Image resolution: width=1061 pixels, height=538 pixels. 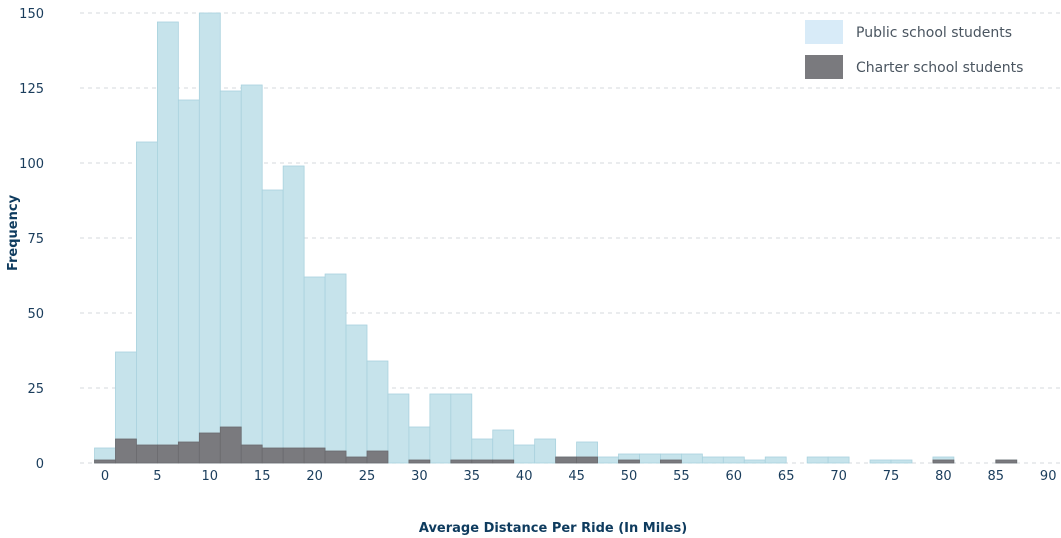 I want to click on x-tick-label: 85, so click(x=996, y=476).